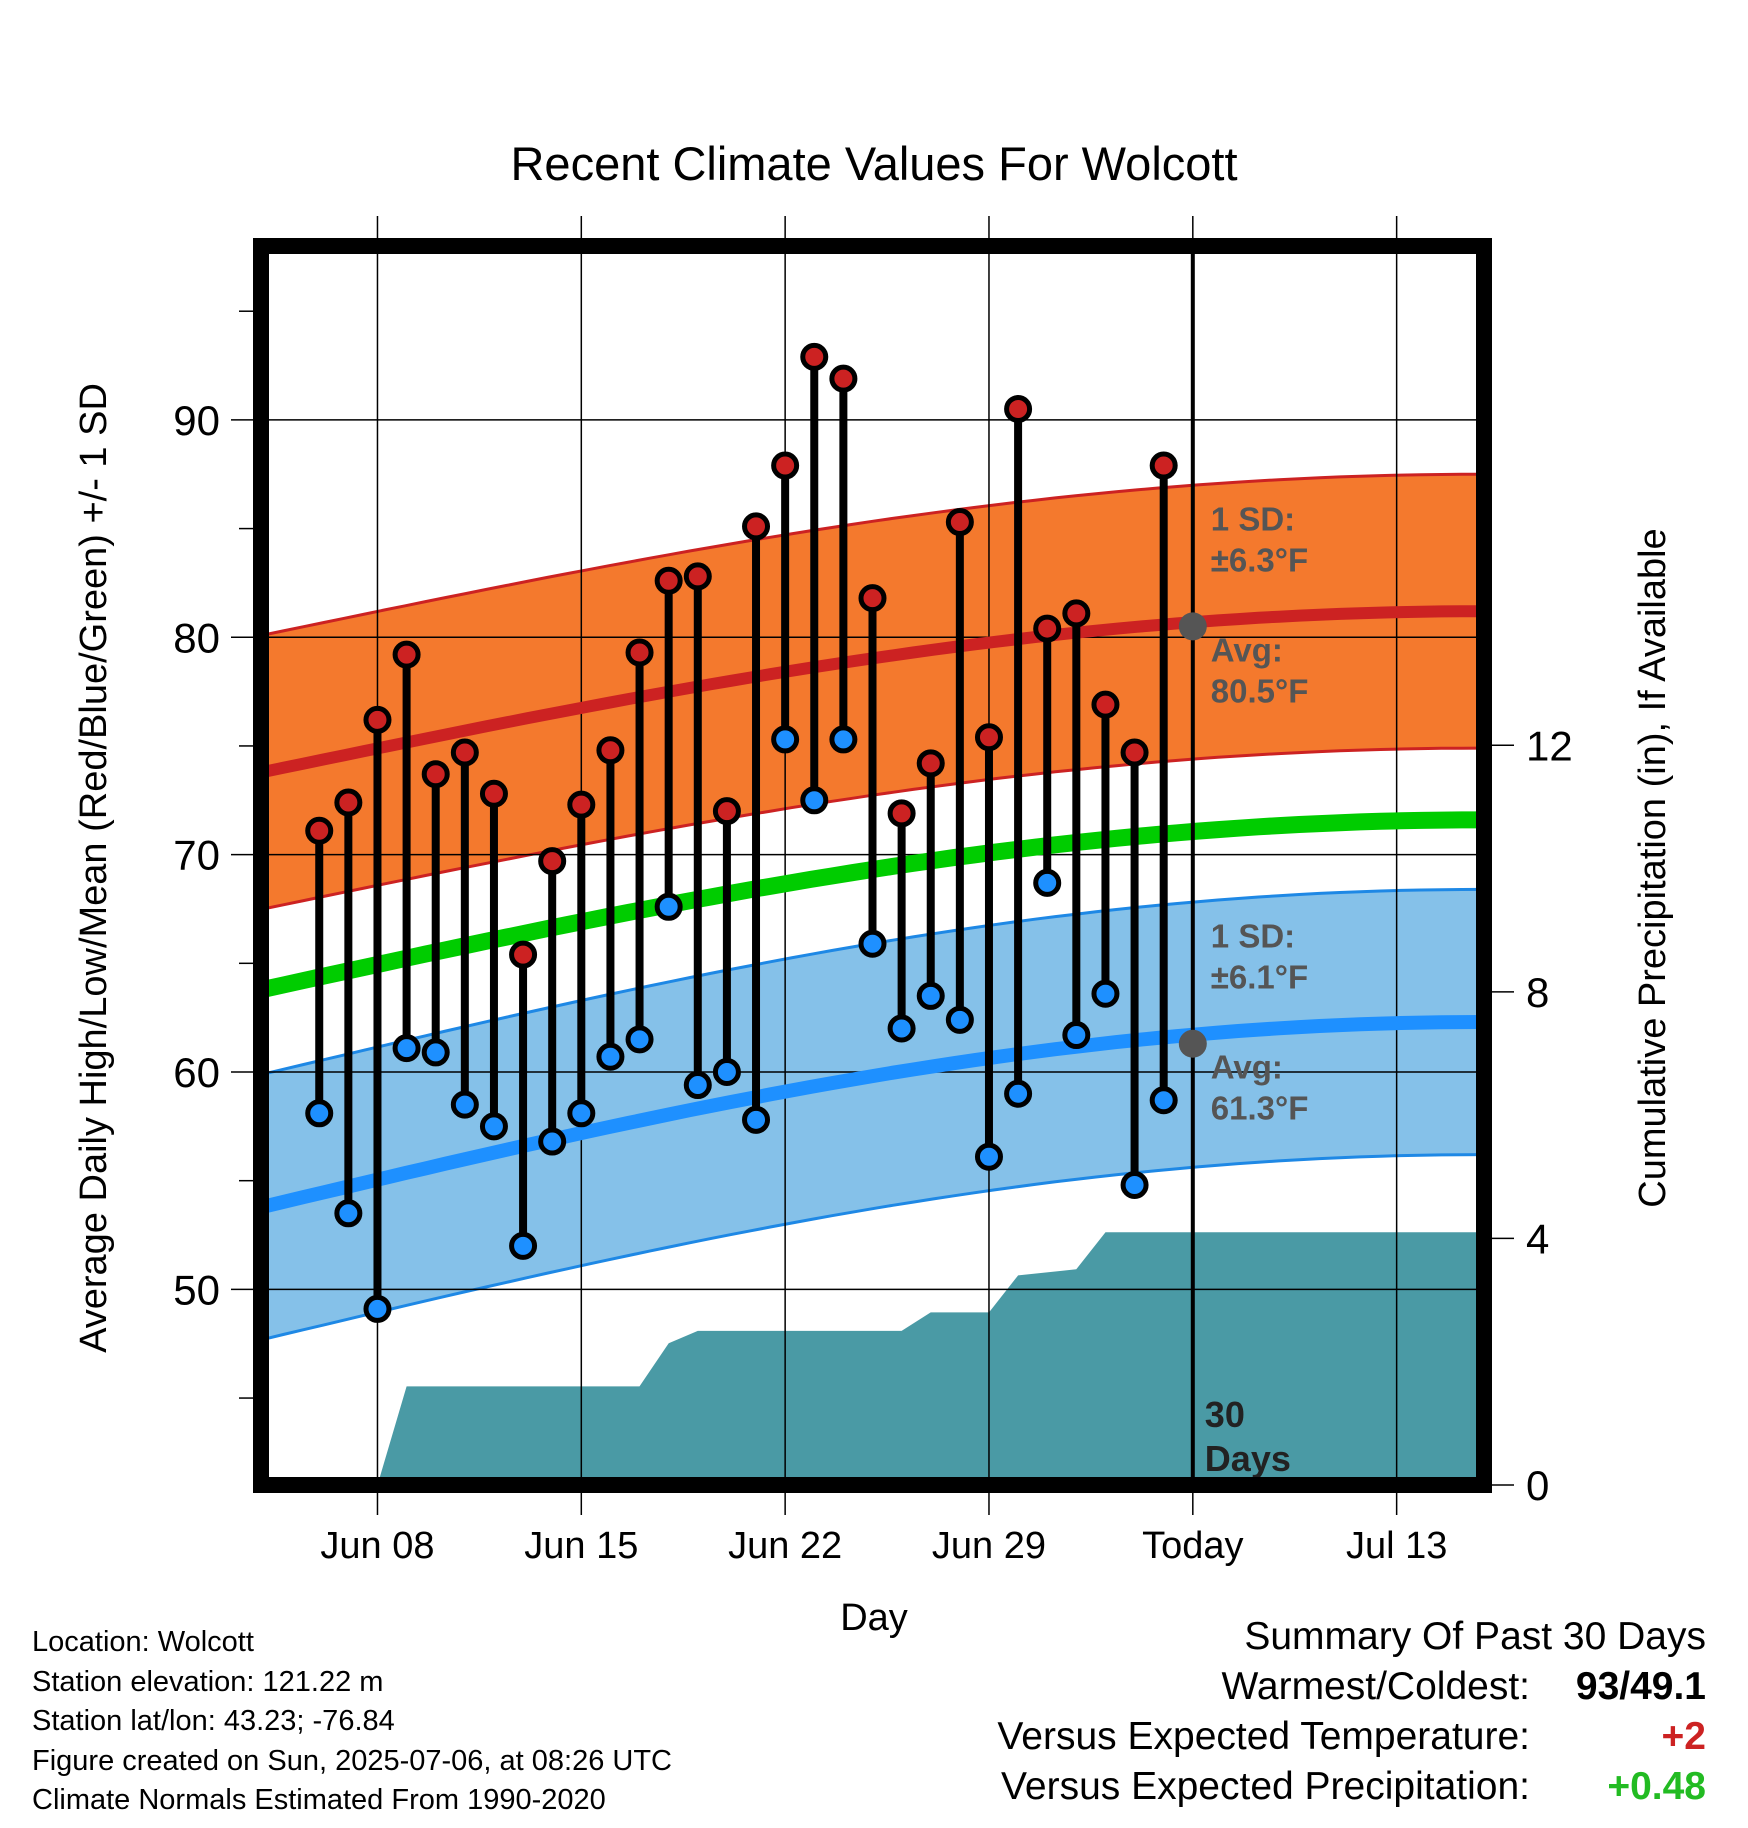  I want to click on summary-title: Summary Of Past 30 Days, so click(1475, 1636).